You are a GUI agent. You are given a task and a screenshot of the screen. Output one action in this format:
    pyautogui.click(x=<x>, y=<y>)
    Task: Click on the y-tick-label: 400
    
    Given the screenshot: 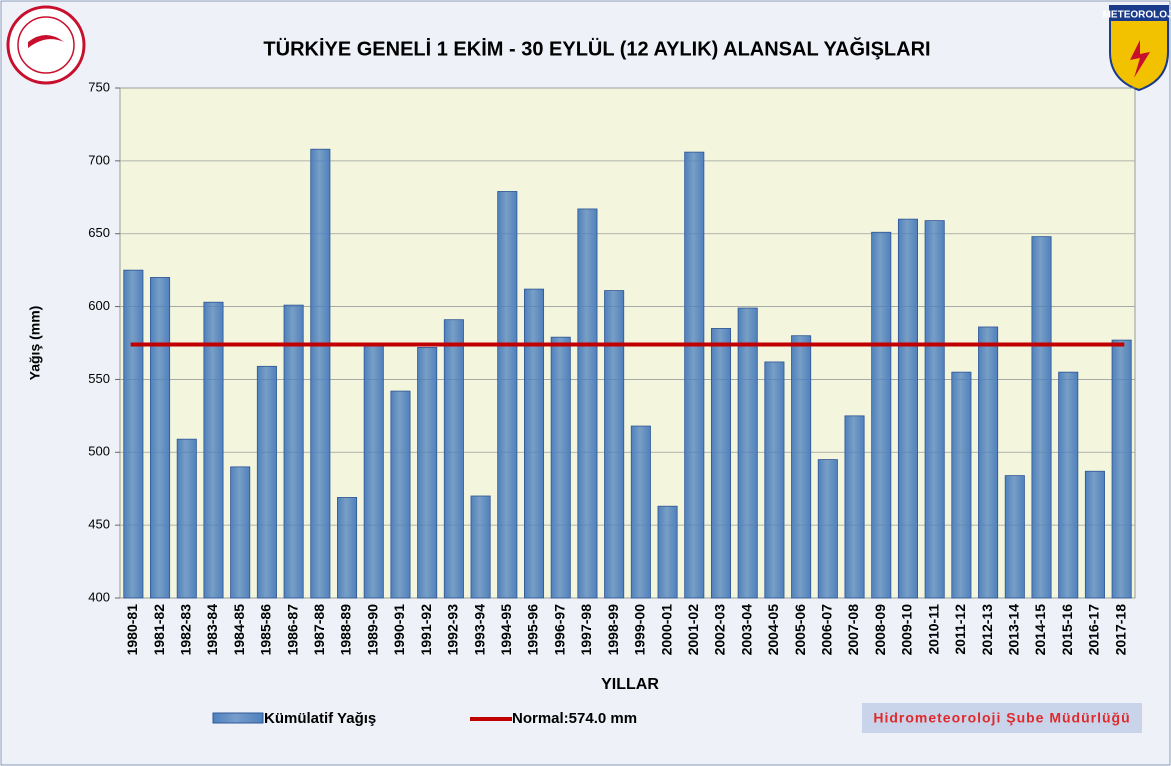 What is the action you would take?
    pyautogui.click(x=99, y=596)
    